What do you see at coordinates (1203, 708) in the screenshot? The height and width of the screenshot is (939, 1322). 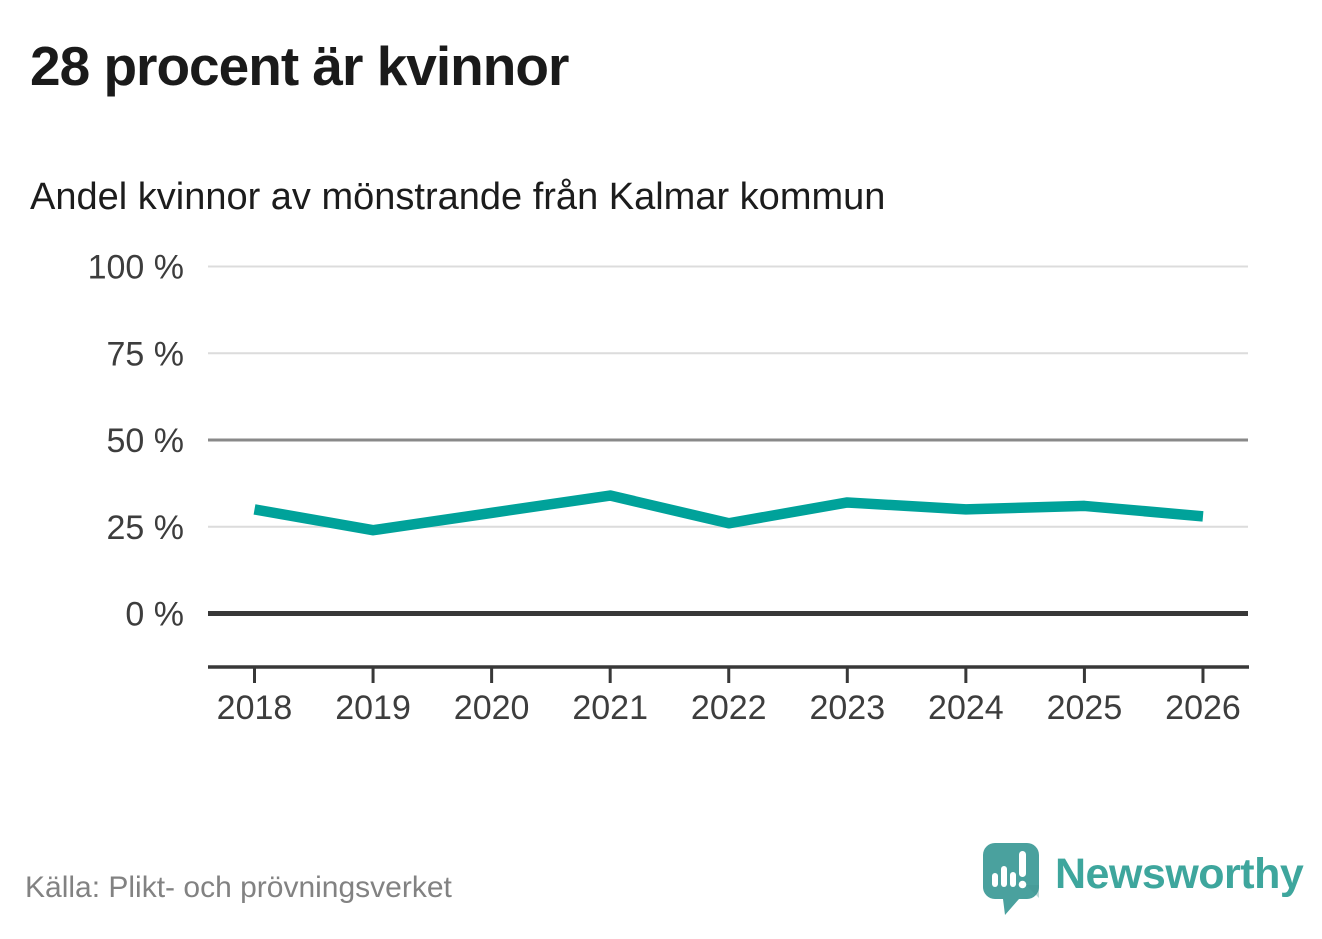 I see `x-axis-label: 2026` at bounding box center [1203, 708].